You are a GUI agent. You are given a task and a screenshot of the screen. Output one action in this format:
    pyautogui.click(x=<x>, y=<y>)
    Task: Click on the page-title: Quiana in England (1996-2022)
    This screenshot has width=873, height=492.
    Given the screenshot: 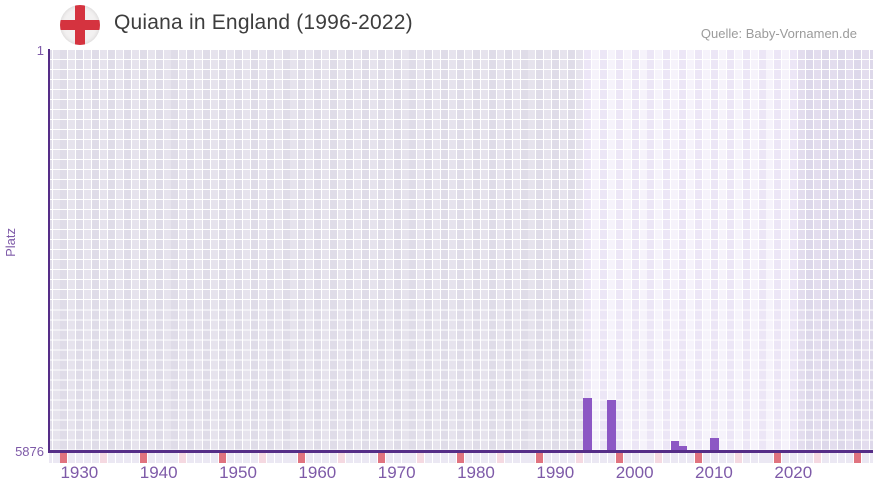 What is the action you would take?
    pyautogui.click(x=263, y=22)
    